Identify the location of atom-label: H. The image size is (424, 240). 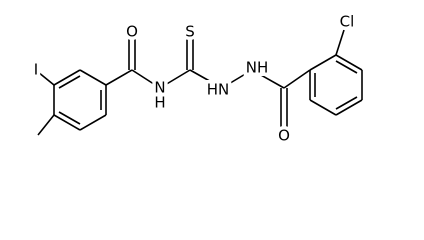
(159, 103).